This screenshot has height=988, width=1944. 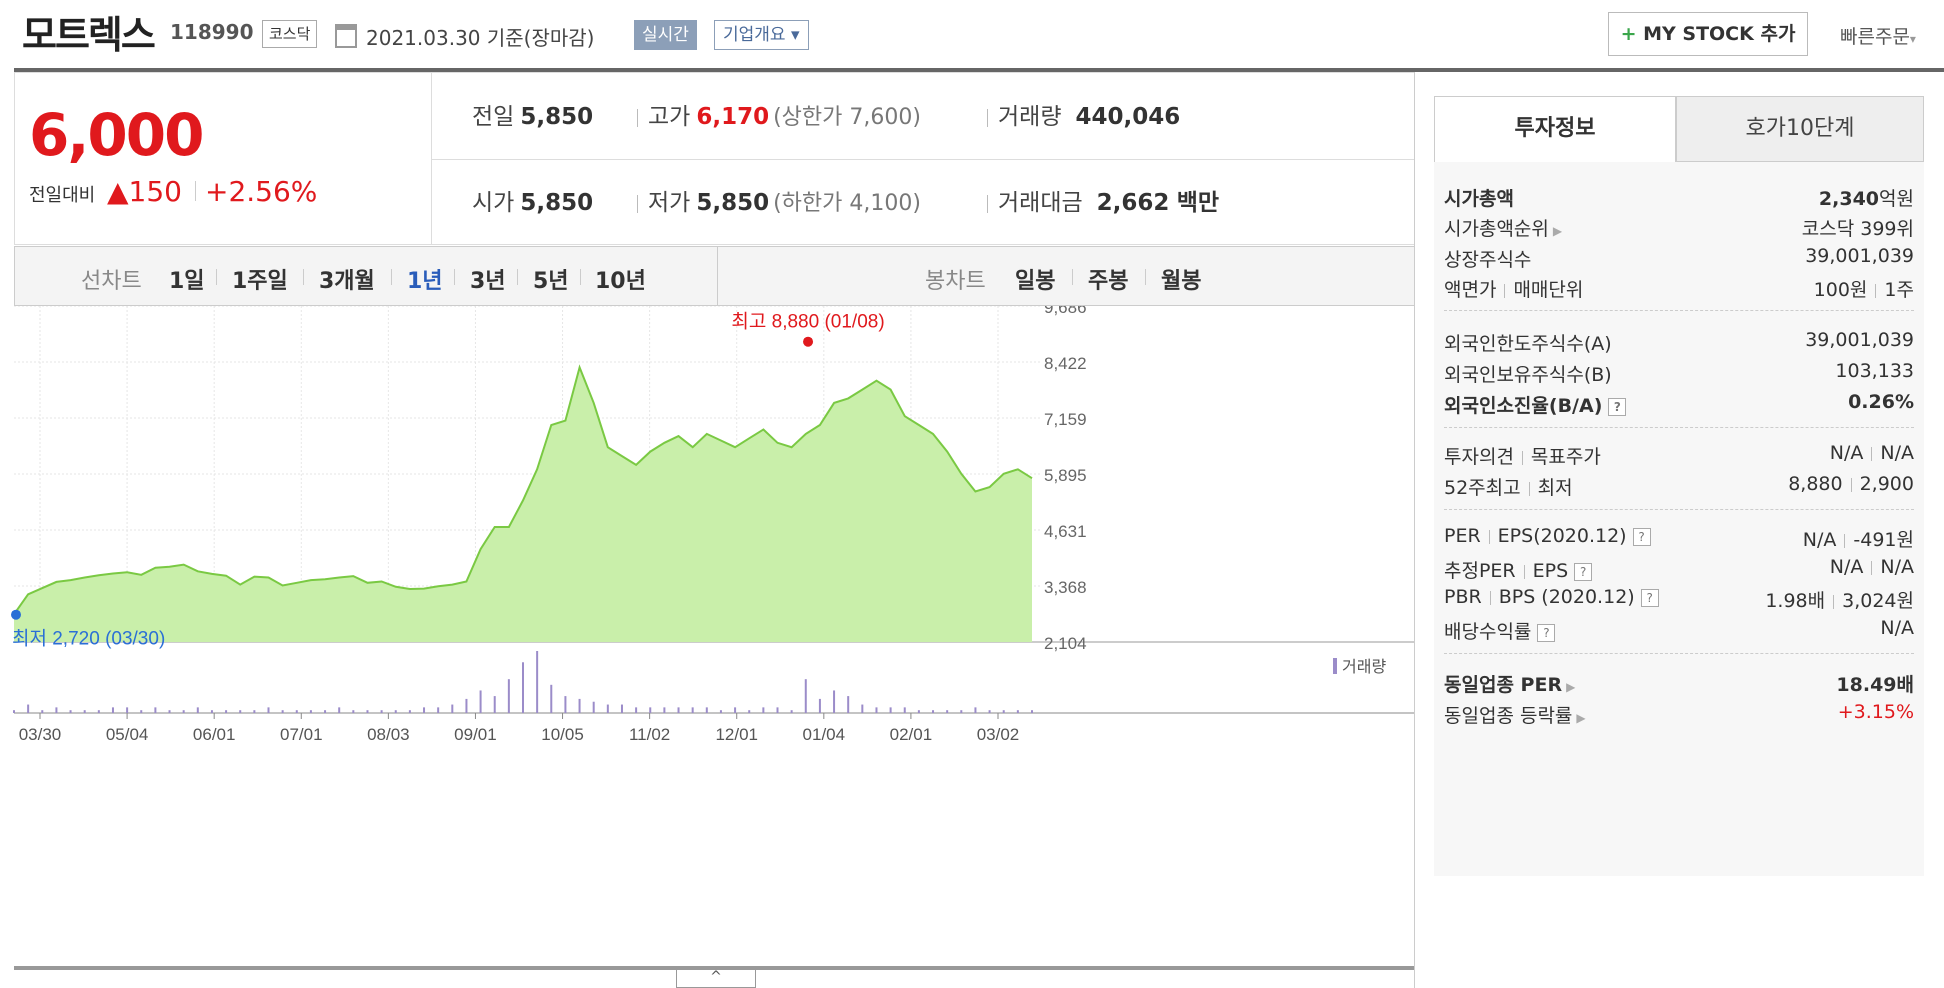 I want to click on per-label-group: PER EPS(2020.12)?, so click(x=1547, y=536).